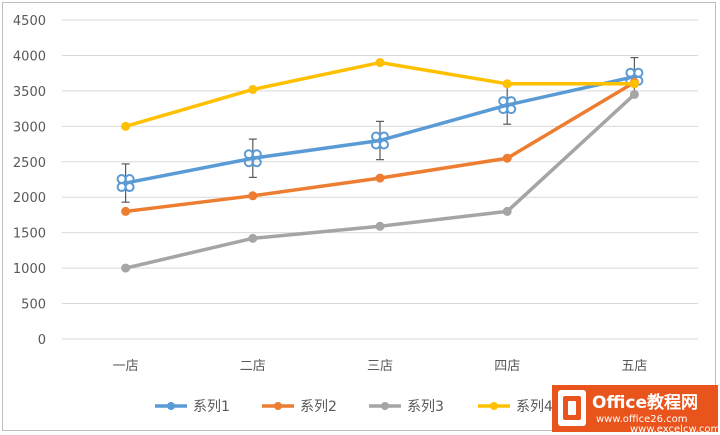  I want to click on y-tick-label: 1500, so click(29, 234).